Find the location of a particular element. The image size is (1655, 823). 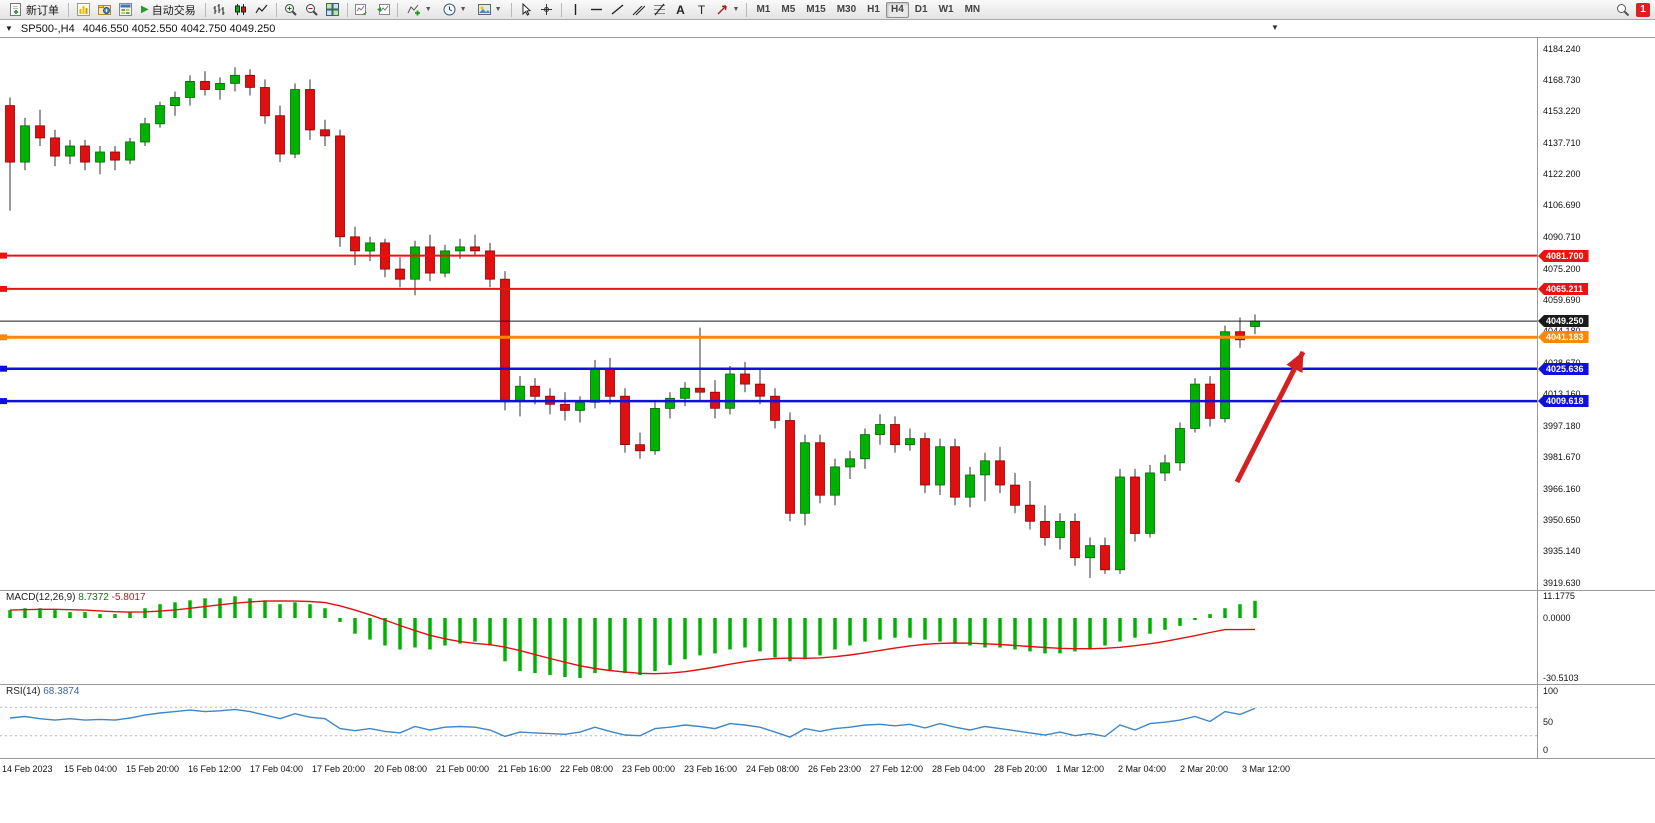

timeframe-m30: M30 is located at coordinates (846, 9).